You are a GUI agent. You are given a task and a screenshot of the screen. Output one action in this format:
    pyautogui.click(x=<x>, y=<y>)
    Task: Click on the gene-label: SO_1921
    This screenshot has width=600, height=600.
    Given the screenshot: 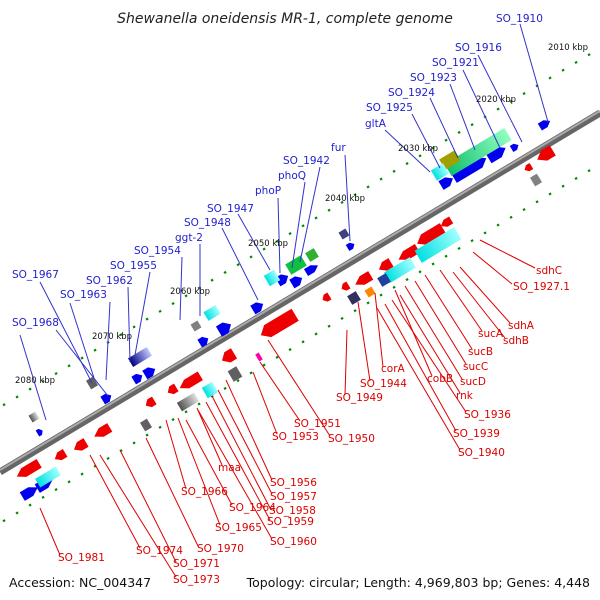 What is the action you would take?
    pyautogui.click(x=455, y=63)
    